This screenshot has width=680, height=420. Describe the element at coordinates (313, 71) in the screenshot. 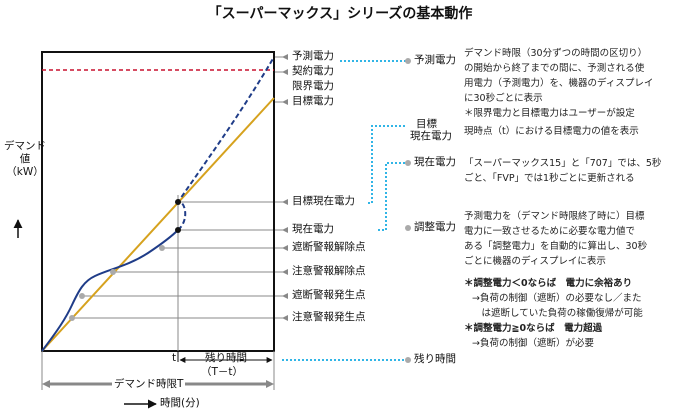

I see `label-contract: 契約電力` at that location.